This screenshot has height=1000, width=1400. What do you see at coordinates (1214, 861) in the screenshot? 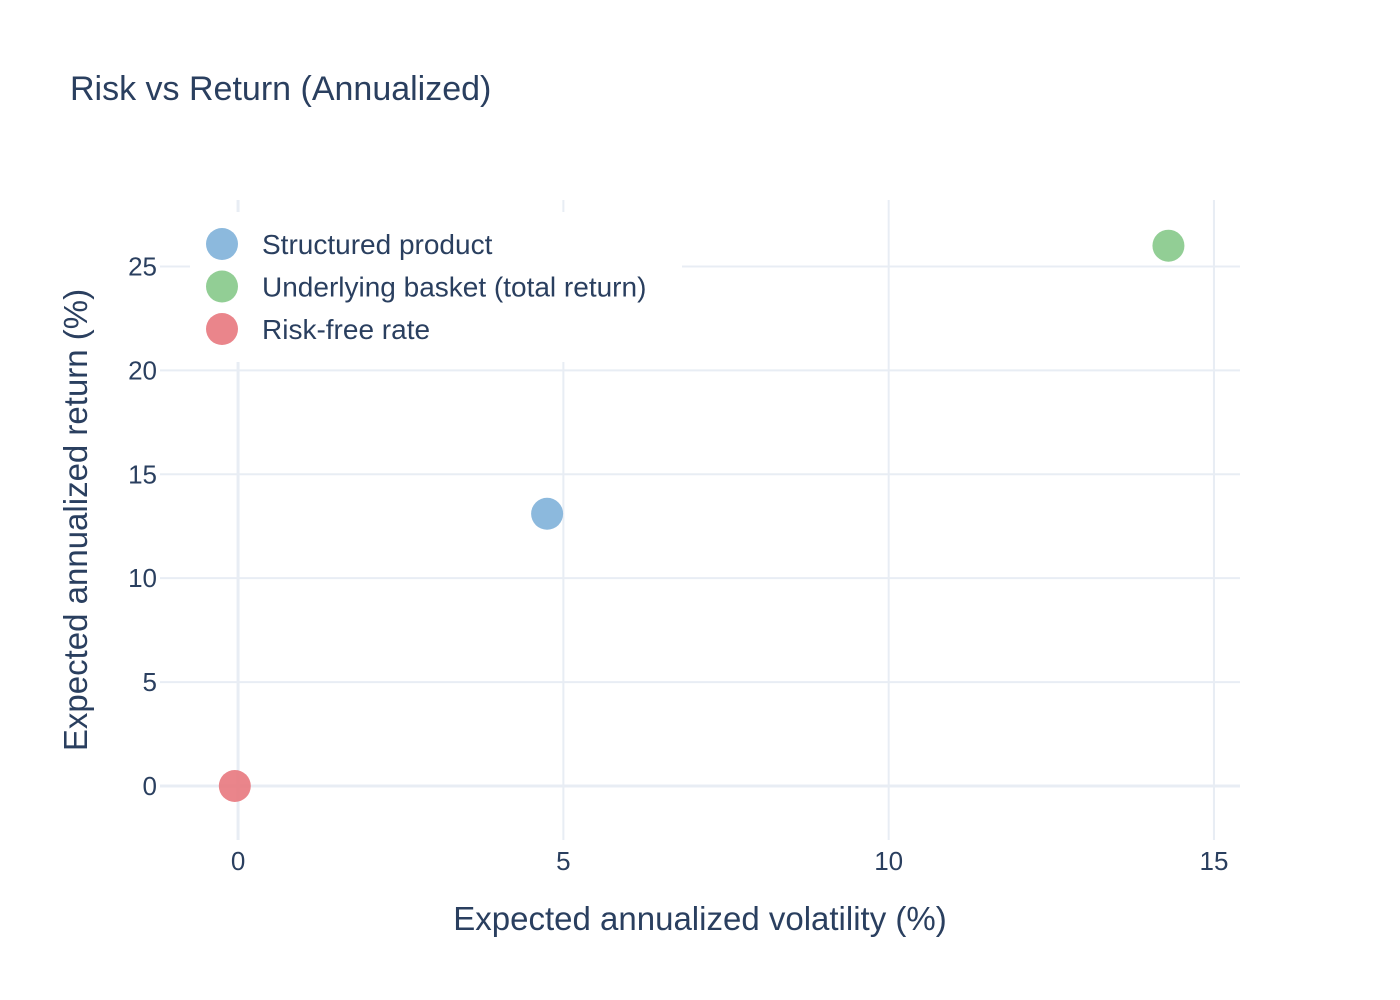
I see `x-tick-label-15: 15` at bounding box center [1214, 861].